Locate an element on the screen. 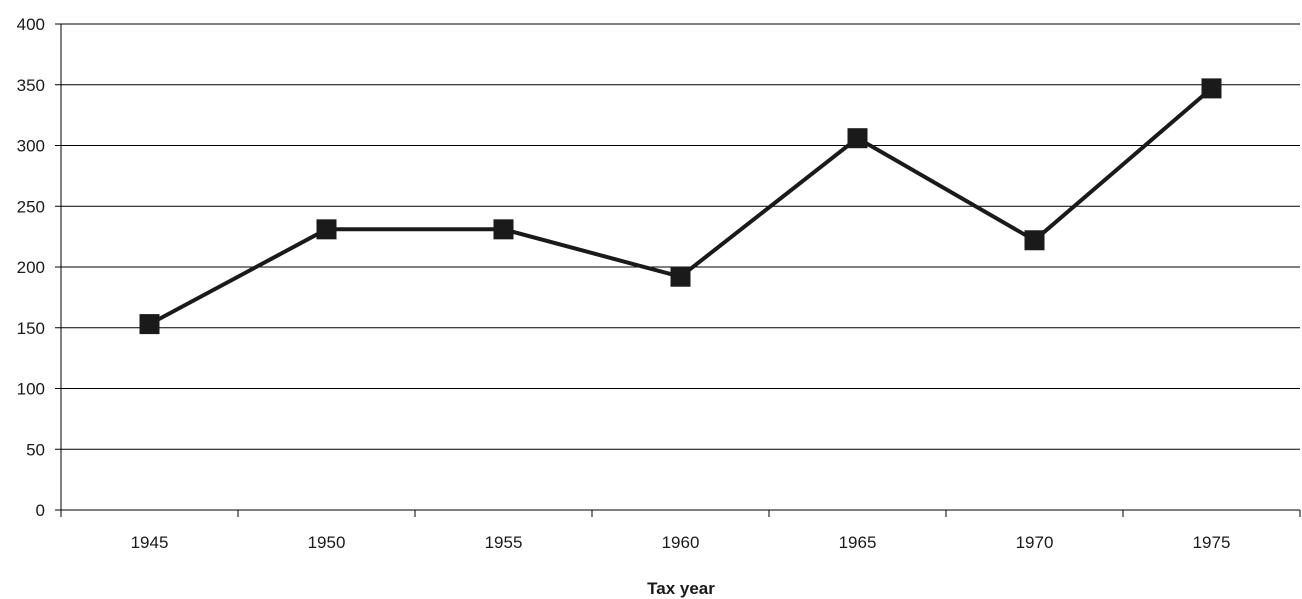 This screenshot has height=599, width=1302. x-tick-label: 1970 is located at coordinates (1035, 542).